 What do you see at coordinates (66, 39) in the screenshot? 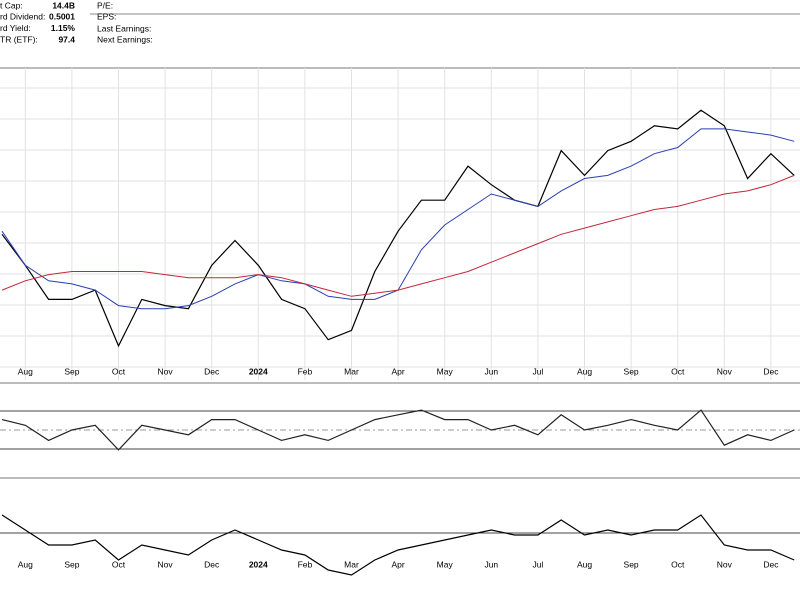
I see `field-value: 97.4` at bounding box center [66, 39].